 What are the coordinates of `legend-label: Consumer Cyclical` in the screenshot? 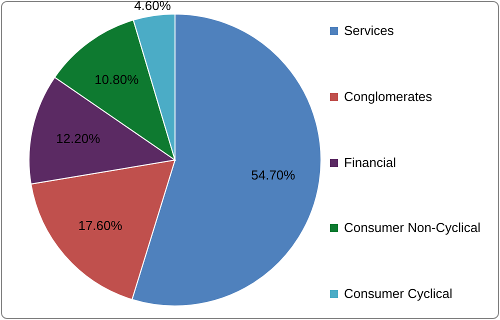 It's located at (399, 293).